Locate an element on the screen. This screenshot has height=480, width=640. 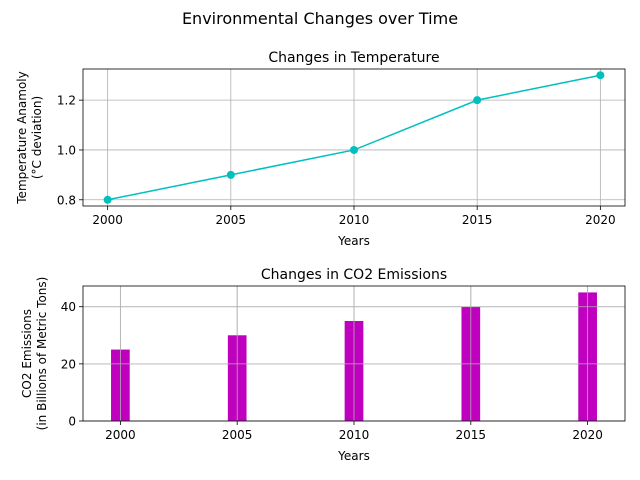
co2-y-tick-label: 40 is located at coordinates (68, 307).